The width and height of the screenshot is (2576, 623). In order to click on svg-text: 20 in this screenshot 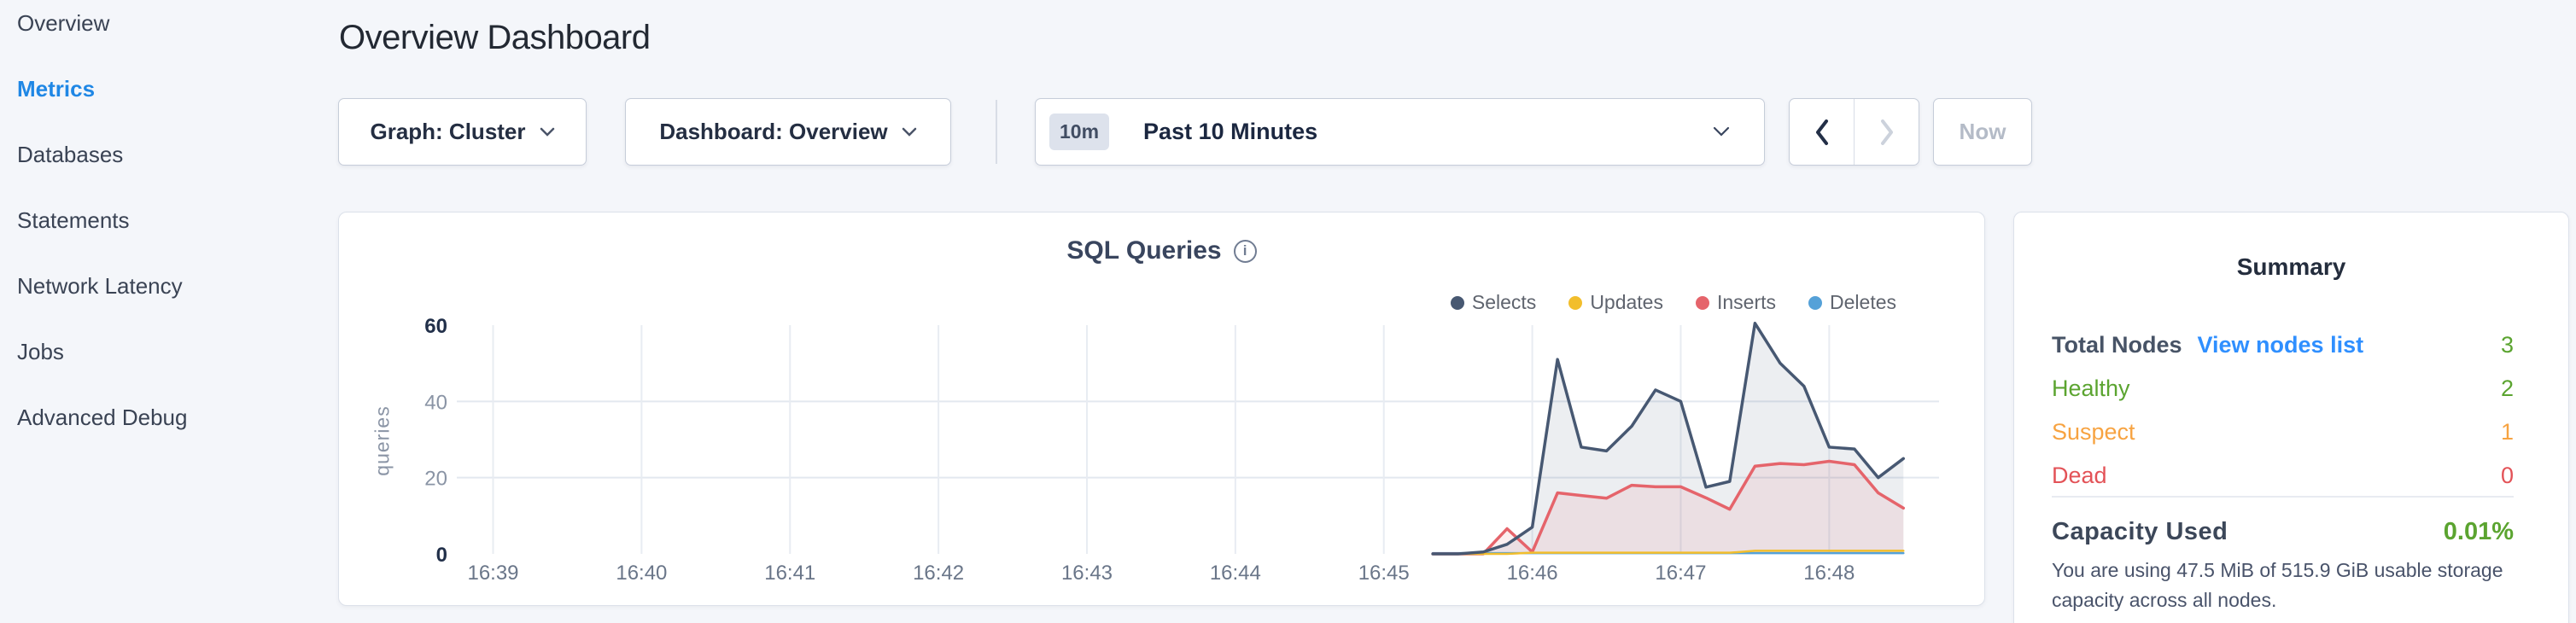, I will do `click(435, 479)`.